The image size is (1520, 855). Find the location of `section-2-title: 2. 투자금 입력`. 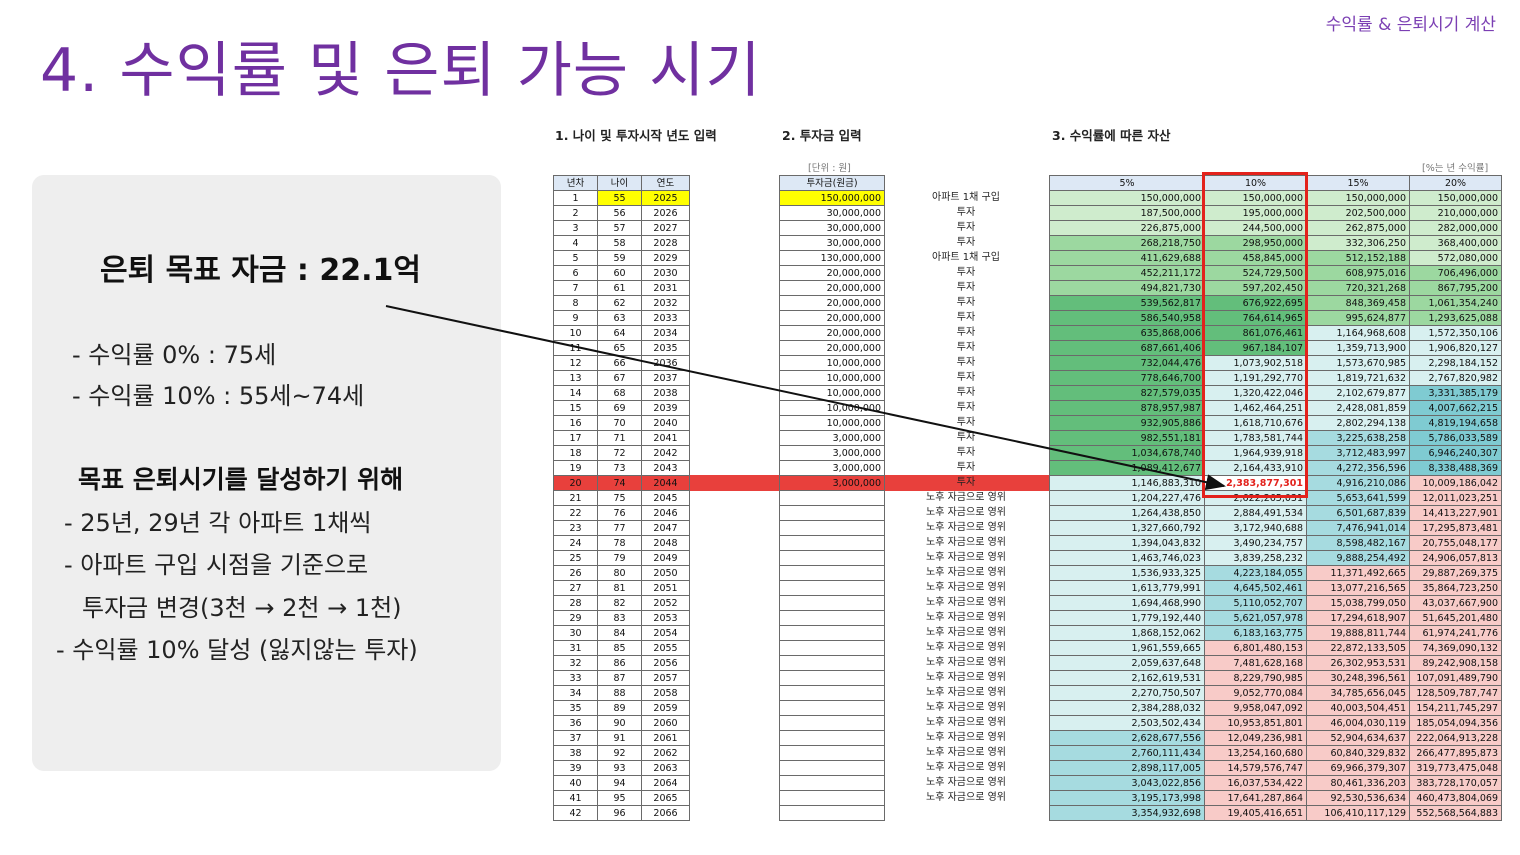

section-2-title: 2. 투자금 입력 is located at coordinates (822, 135).